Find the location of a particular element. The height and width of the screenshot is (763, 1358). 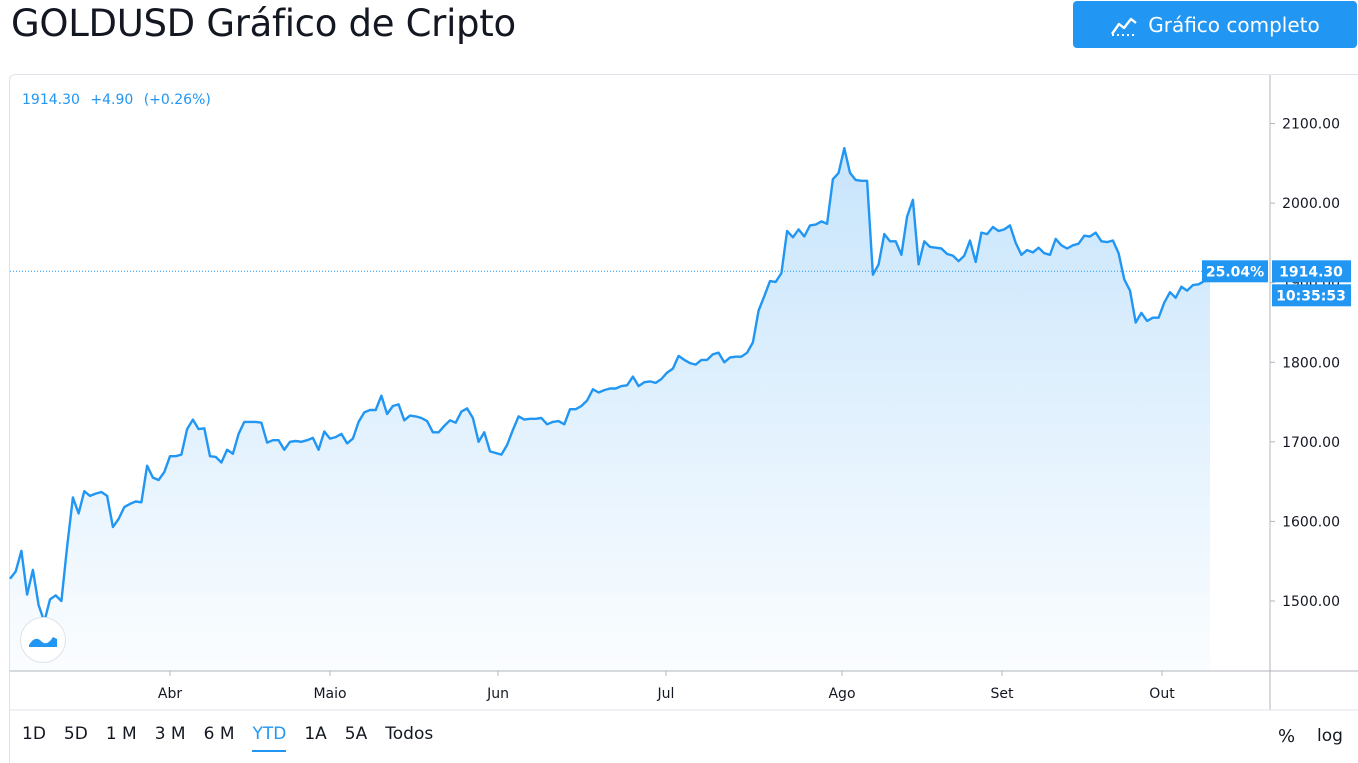

x-tick-label: Jun is located at coordinates (497, 694).